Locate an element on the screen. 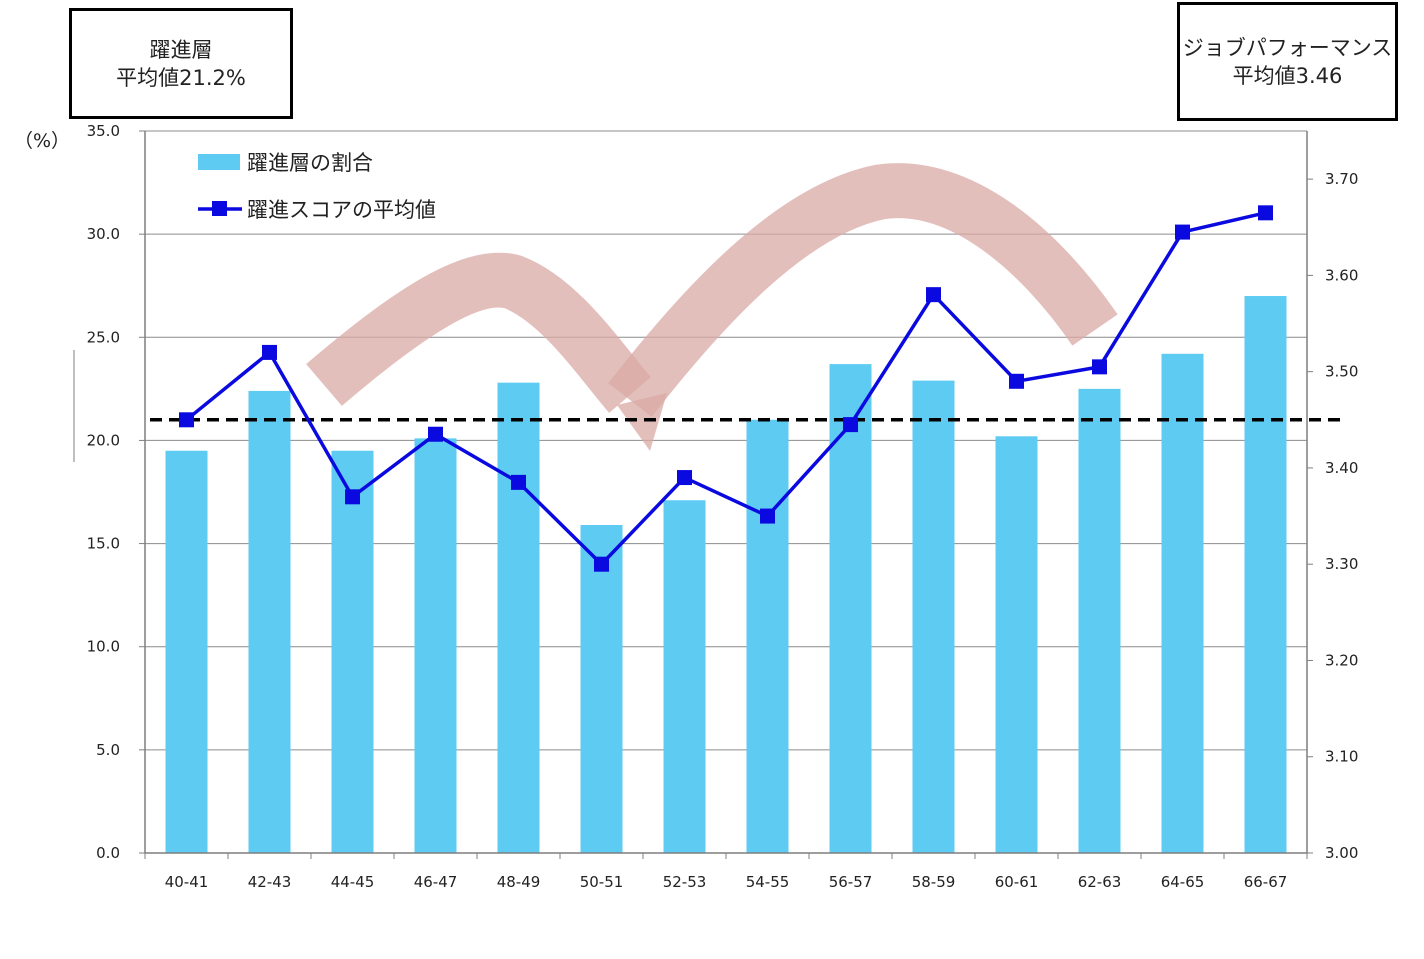  callout-right-line1: ジョブパフォーマンス is located at coordinates (1287, 47).